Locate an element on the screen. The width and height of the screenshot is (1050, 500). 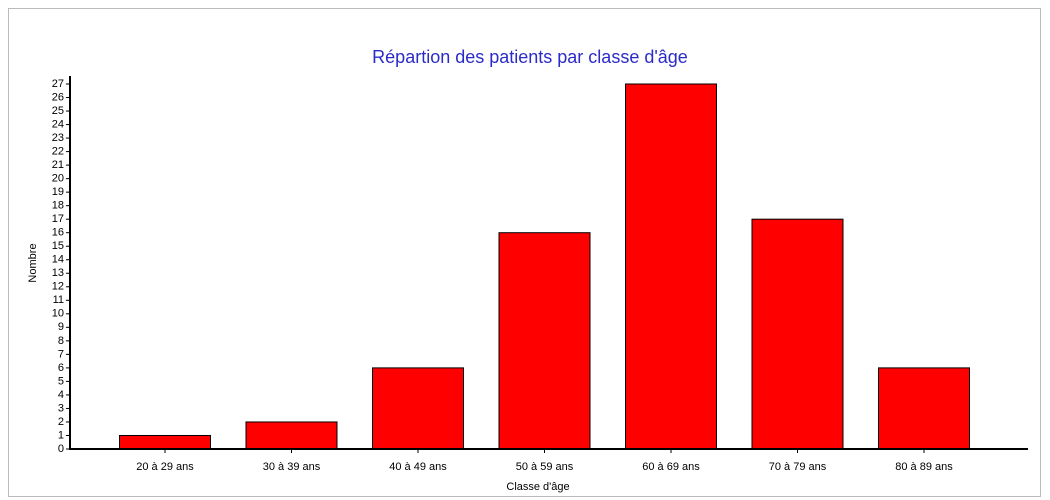
y-tick-label: 21 is located at coordinates (58, 165).